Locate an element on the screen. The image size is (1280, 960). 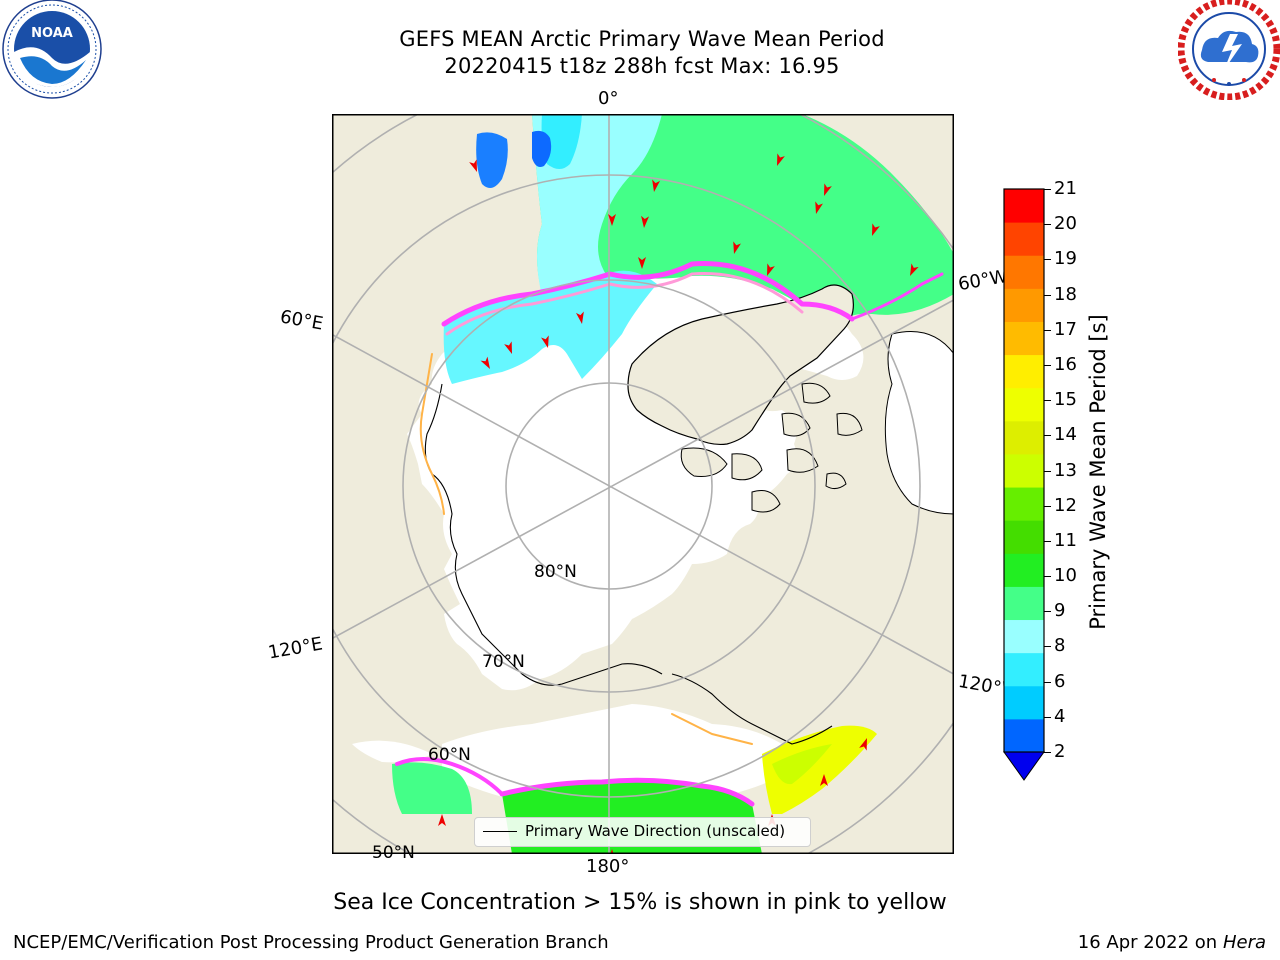
colorbar-tick-label: 17 is located at coordinates (1065, 329).